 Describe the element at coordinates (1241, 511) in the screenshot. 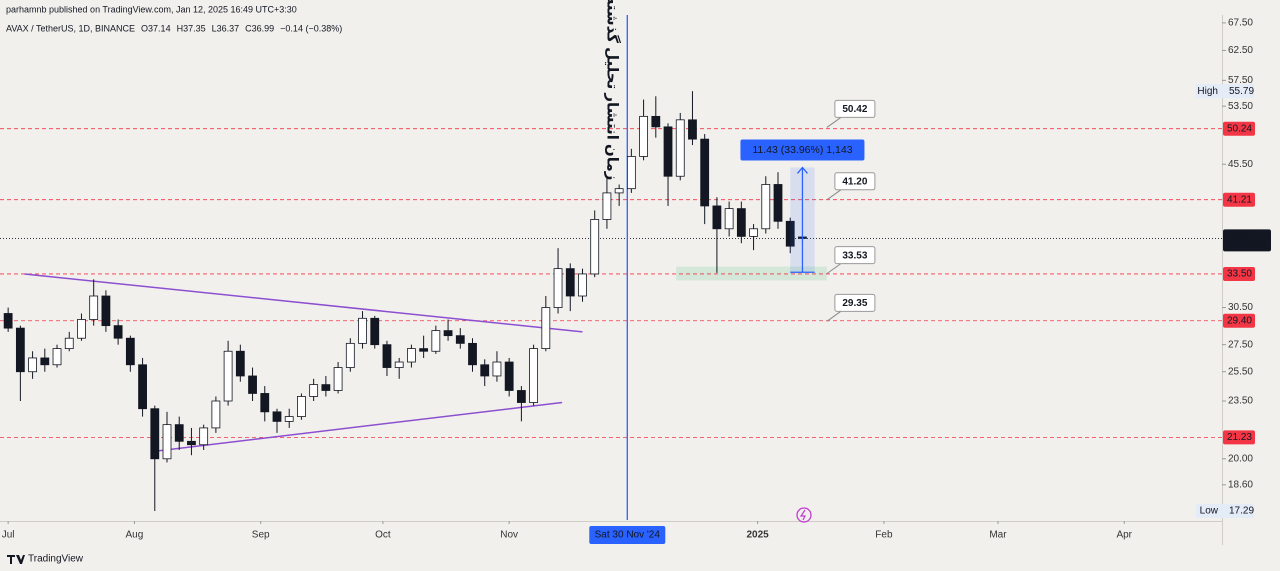

I see `low-label-value: 17.29` at that location.